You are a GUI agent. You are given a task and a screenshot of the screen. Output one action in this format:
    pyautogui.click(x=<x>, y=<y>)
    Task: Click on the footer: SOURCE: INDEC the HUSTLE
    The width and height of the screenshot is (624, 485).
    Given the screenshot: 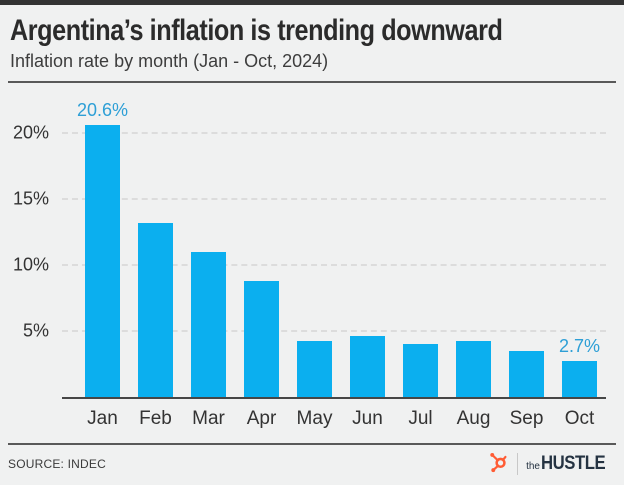 What is the action you would take?
    pyautogui.click(x=311, y=464)
    